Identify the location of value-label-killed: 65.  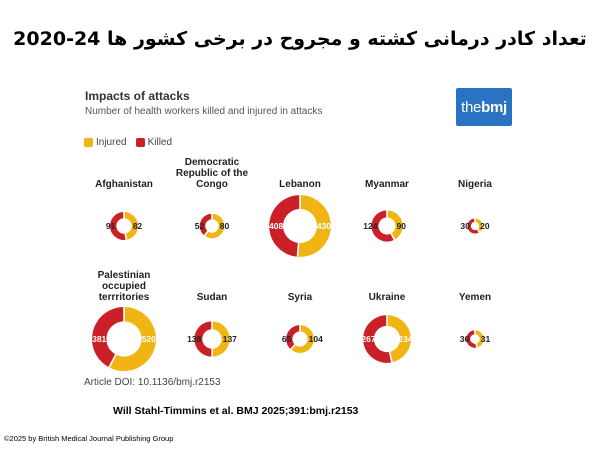
(287, 339).